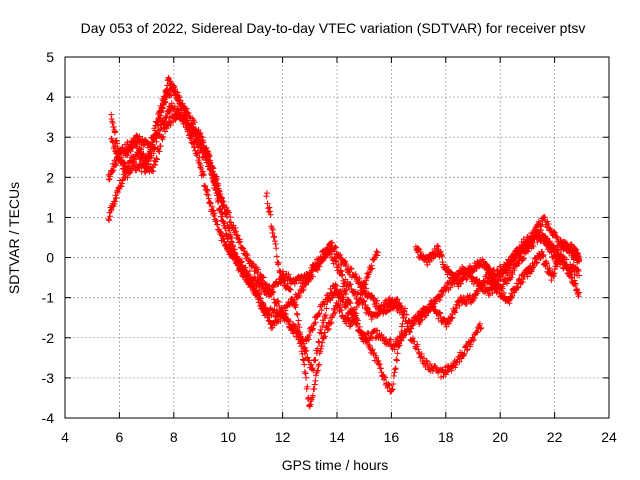 This screenshot has height=480, width=640. Describe the element at coordinates (555, 437) in the screenshot. I see `x-tick-label: 22` at that location.